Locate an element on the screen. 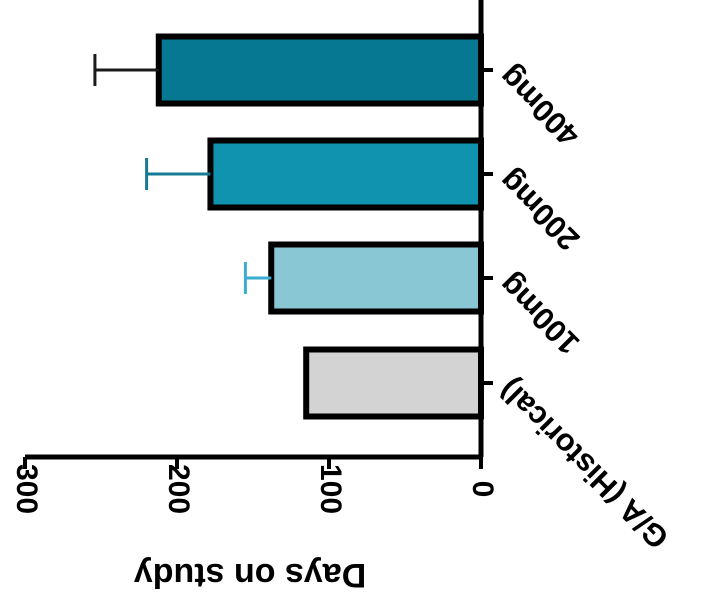 The height and width of the screenshot is (607, 702). x-tick-label: 200 is located at coordinates (178, 489).